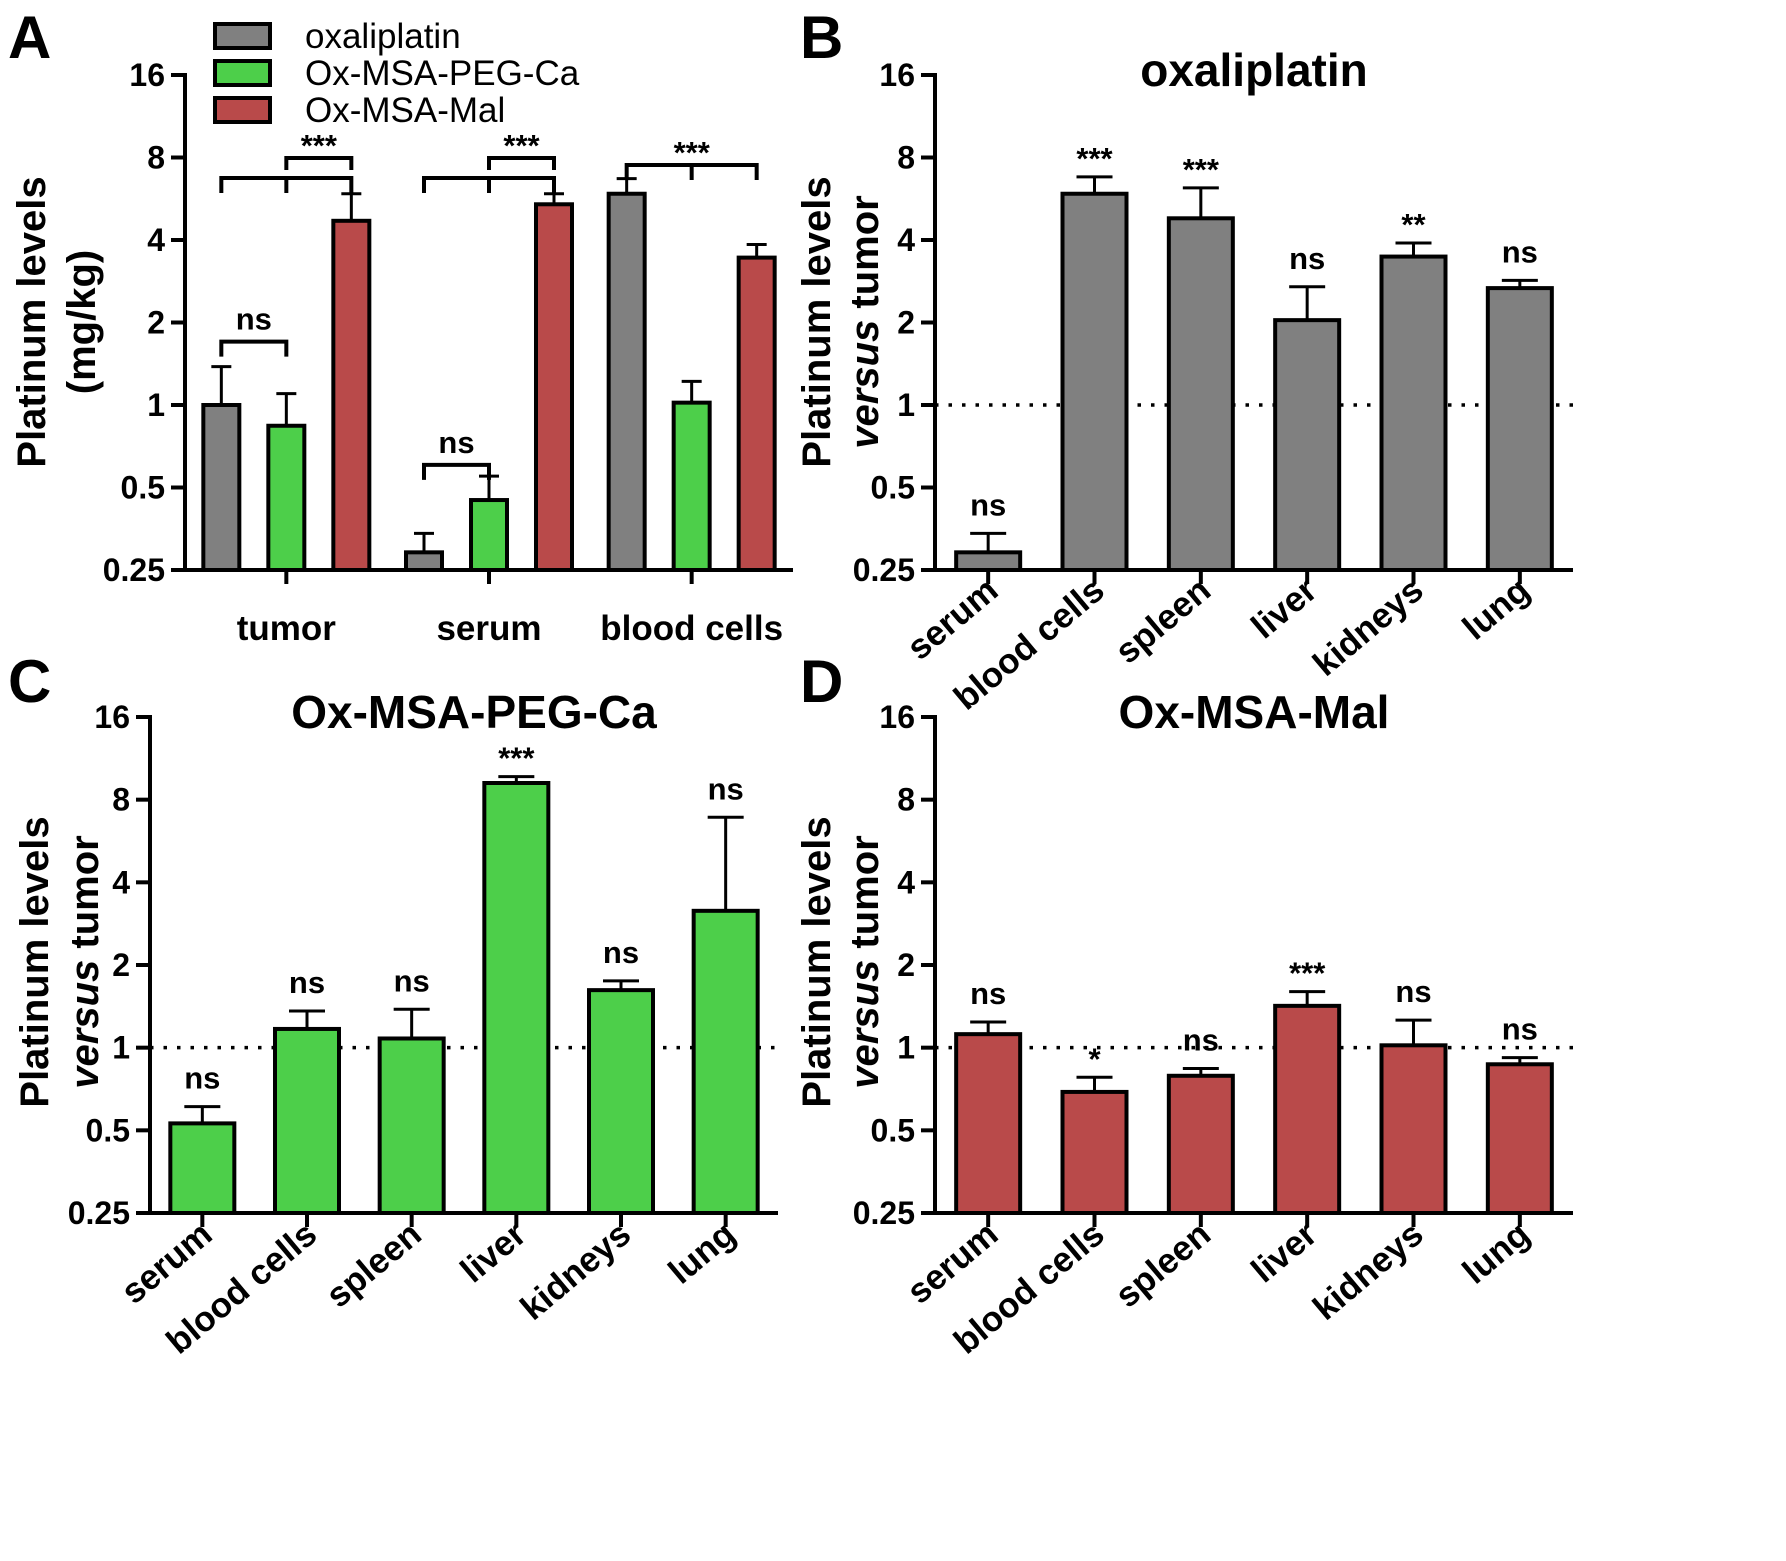  What do you see at coordinates (1094, 1058) in the screenshot?
I see `significance-label: *` at bounding box center [1094, 1058].